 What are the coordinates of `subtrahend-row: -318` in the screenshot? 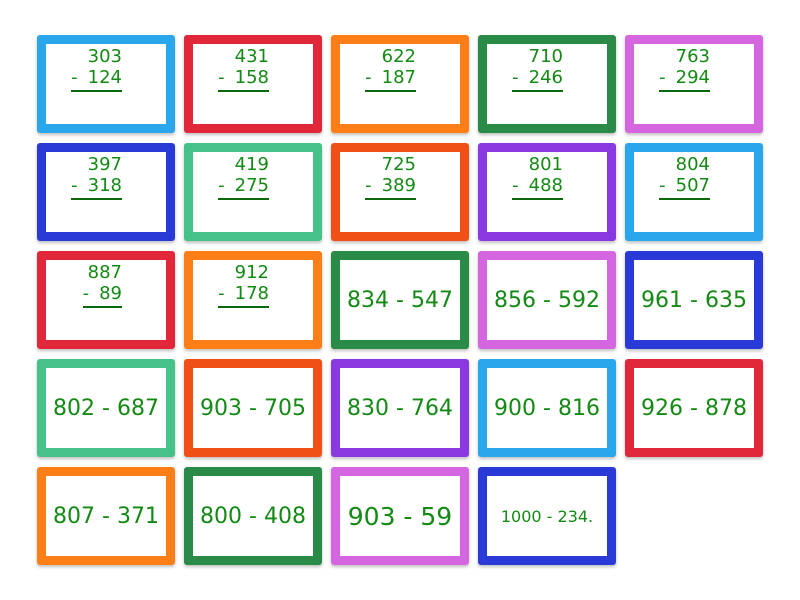 It's located at (96, 187).